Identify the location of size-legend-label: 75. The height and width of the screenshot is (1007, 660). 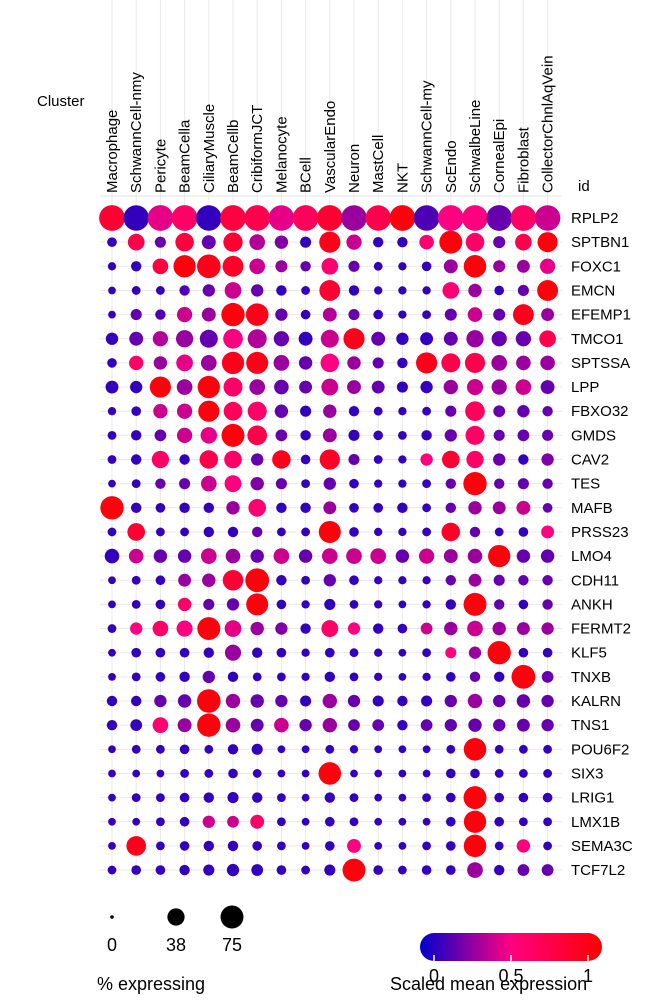
(232, 945).